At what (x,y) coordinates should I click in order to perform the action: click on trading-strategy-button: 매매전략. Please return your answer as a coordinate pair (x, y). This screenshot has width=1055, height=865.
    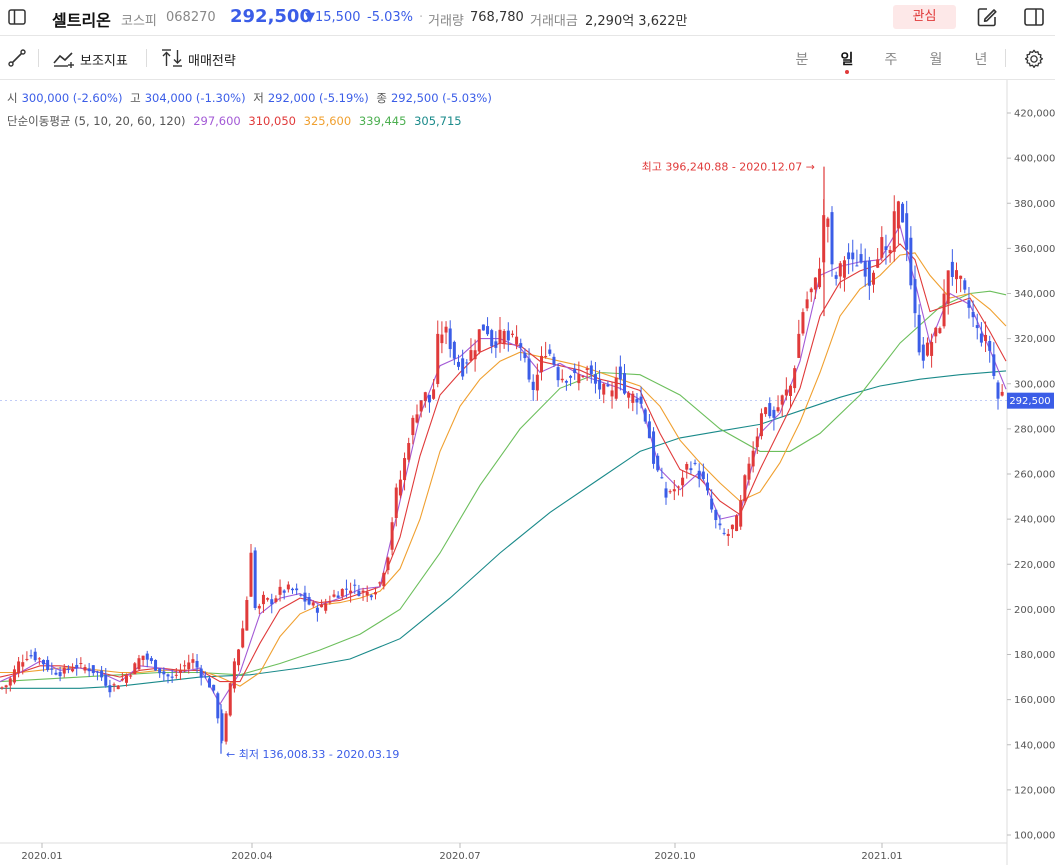
    Looking at the image, I should click on (212, 61).